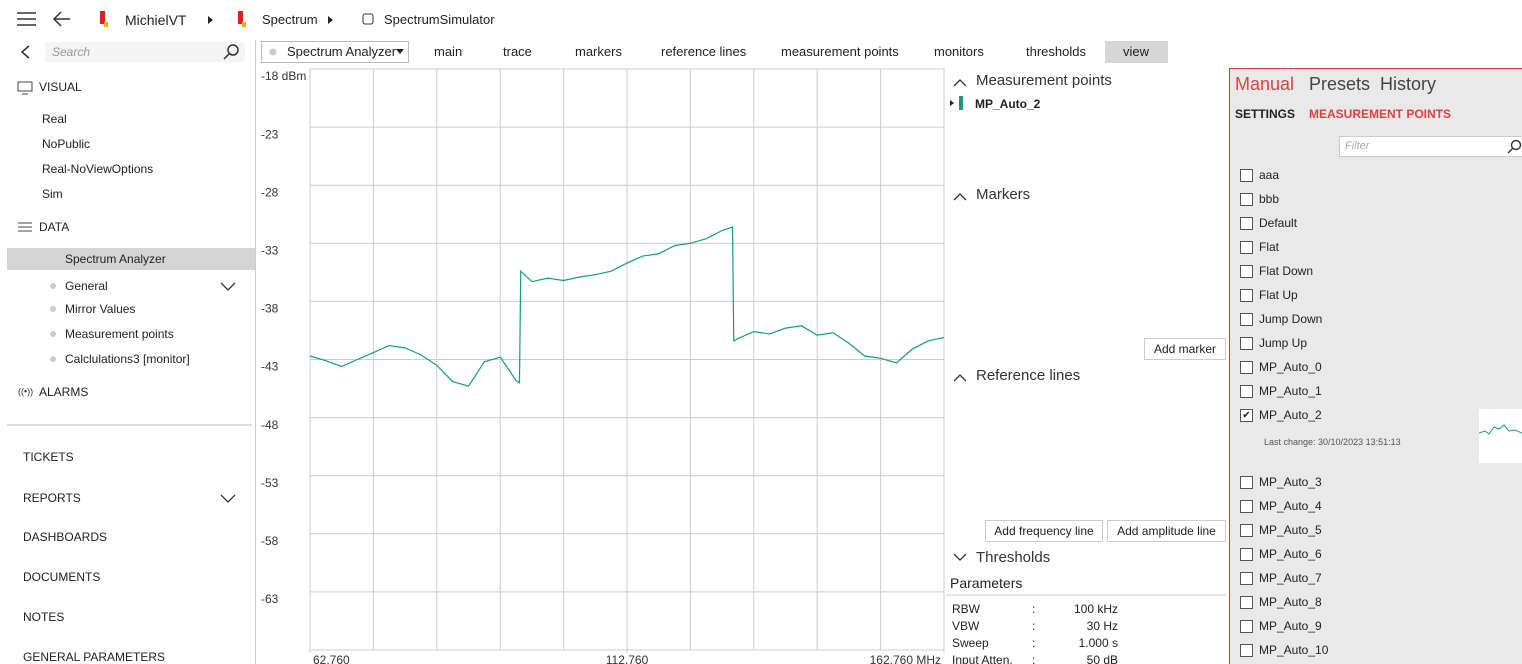 The image size is (1522, 664). What do you see at coordinates (1286, 271) in the screenshot?
I see `checkbox-label: Flat Down` at bounding box center [1286, 271].